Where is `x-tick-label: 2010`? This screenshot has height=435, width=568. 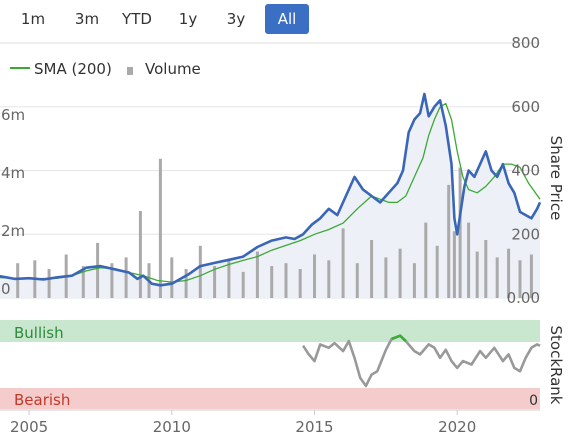 x-tick-label: 2010 is located at coordinates (172, 426).